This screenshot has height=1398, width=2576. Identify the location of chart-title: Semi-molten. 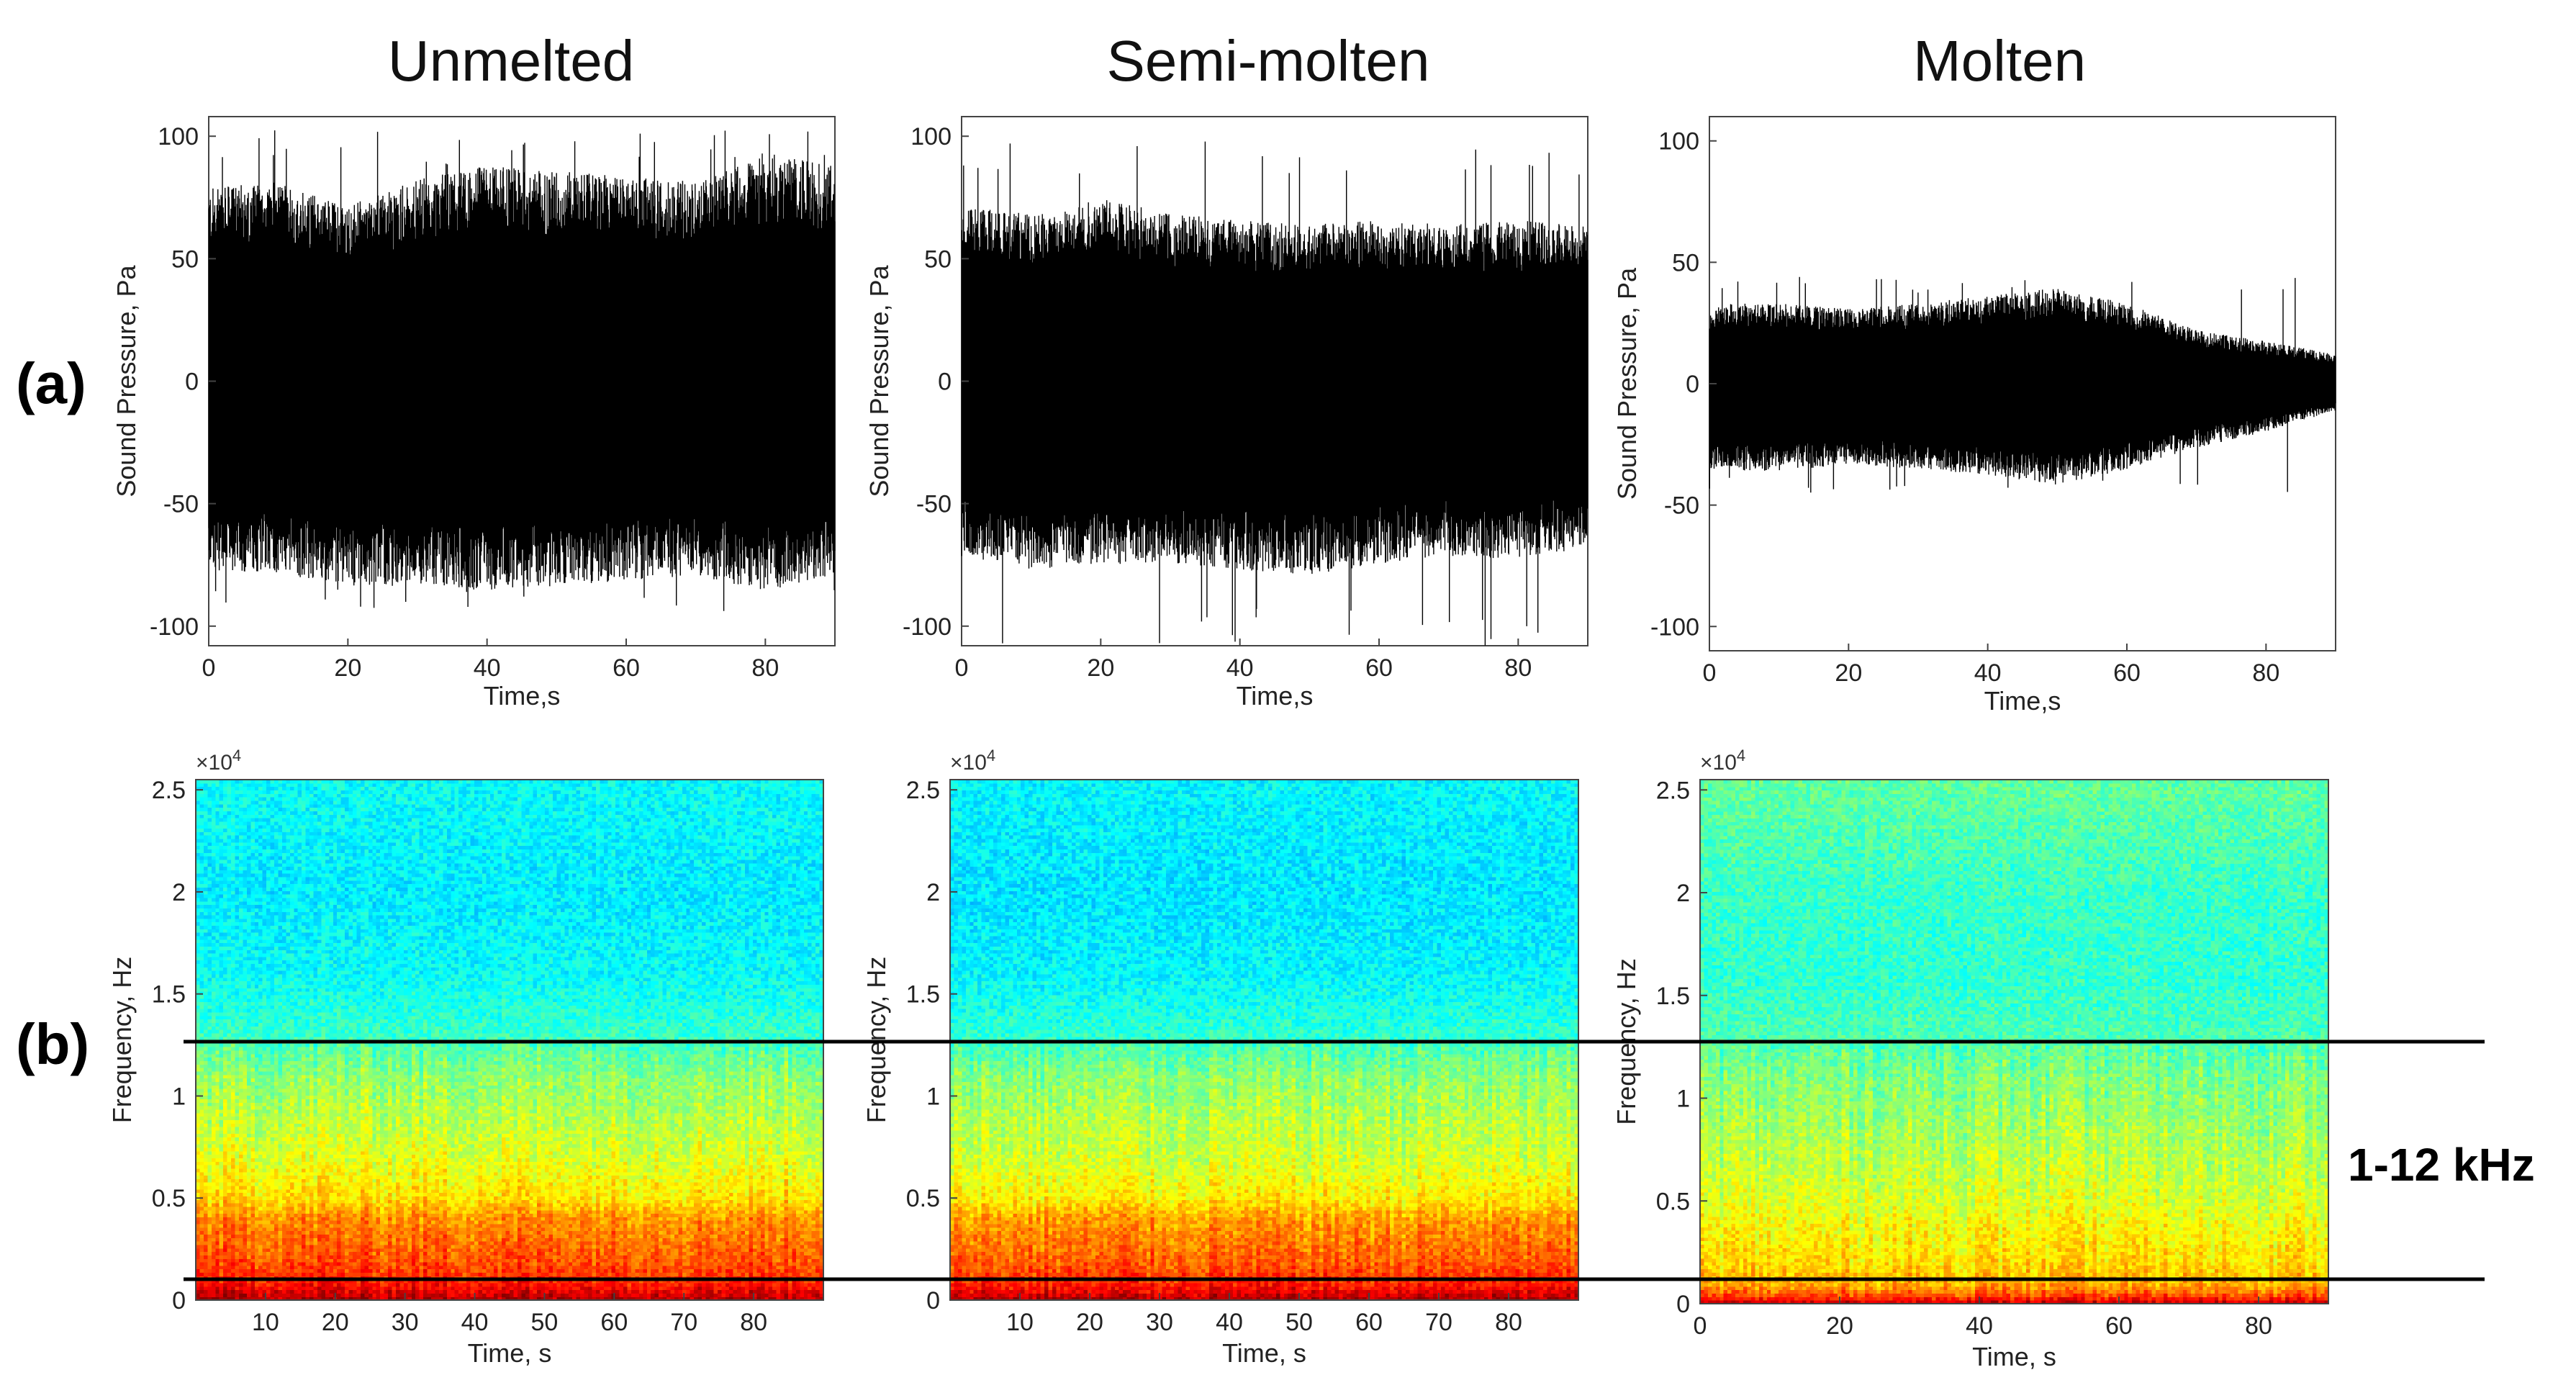
(1267, 61).